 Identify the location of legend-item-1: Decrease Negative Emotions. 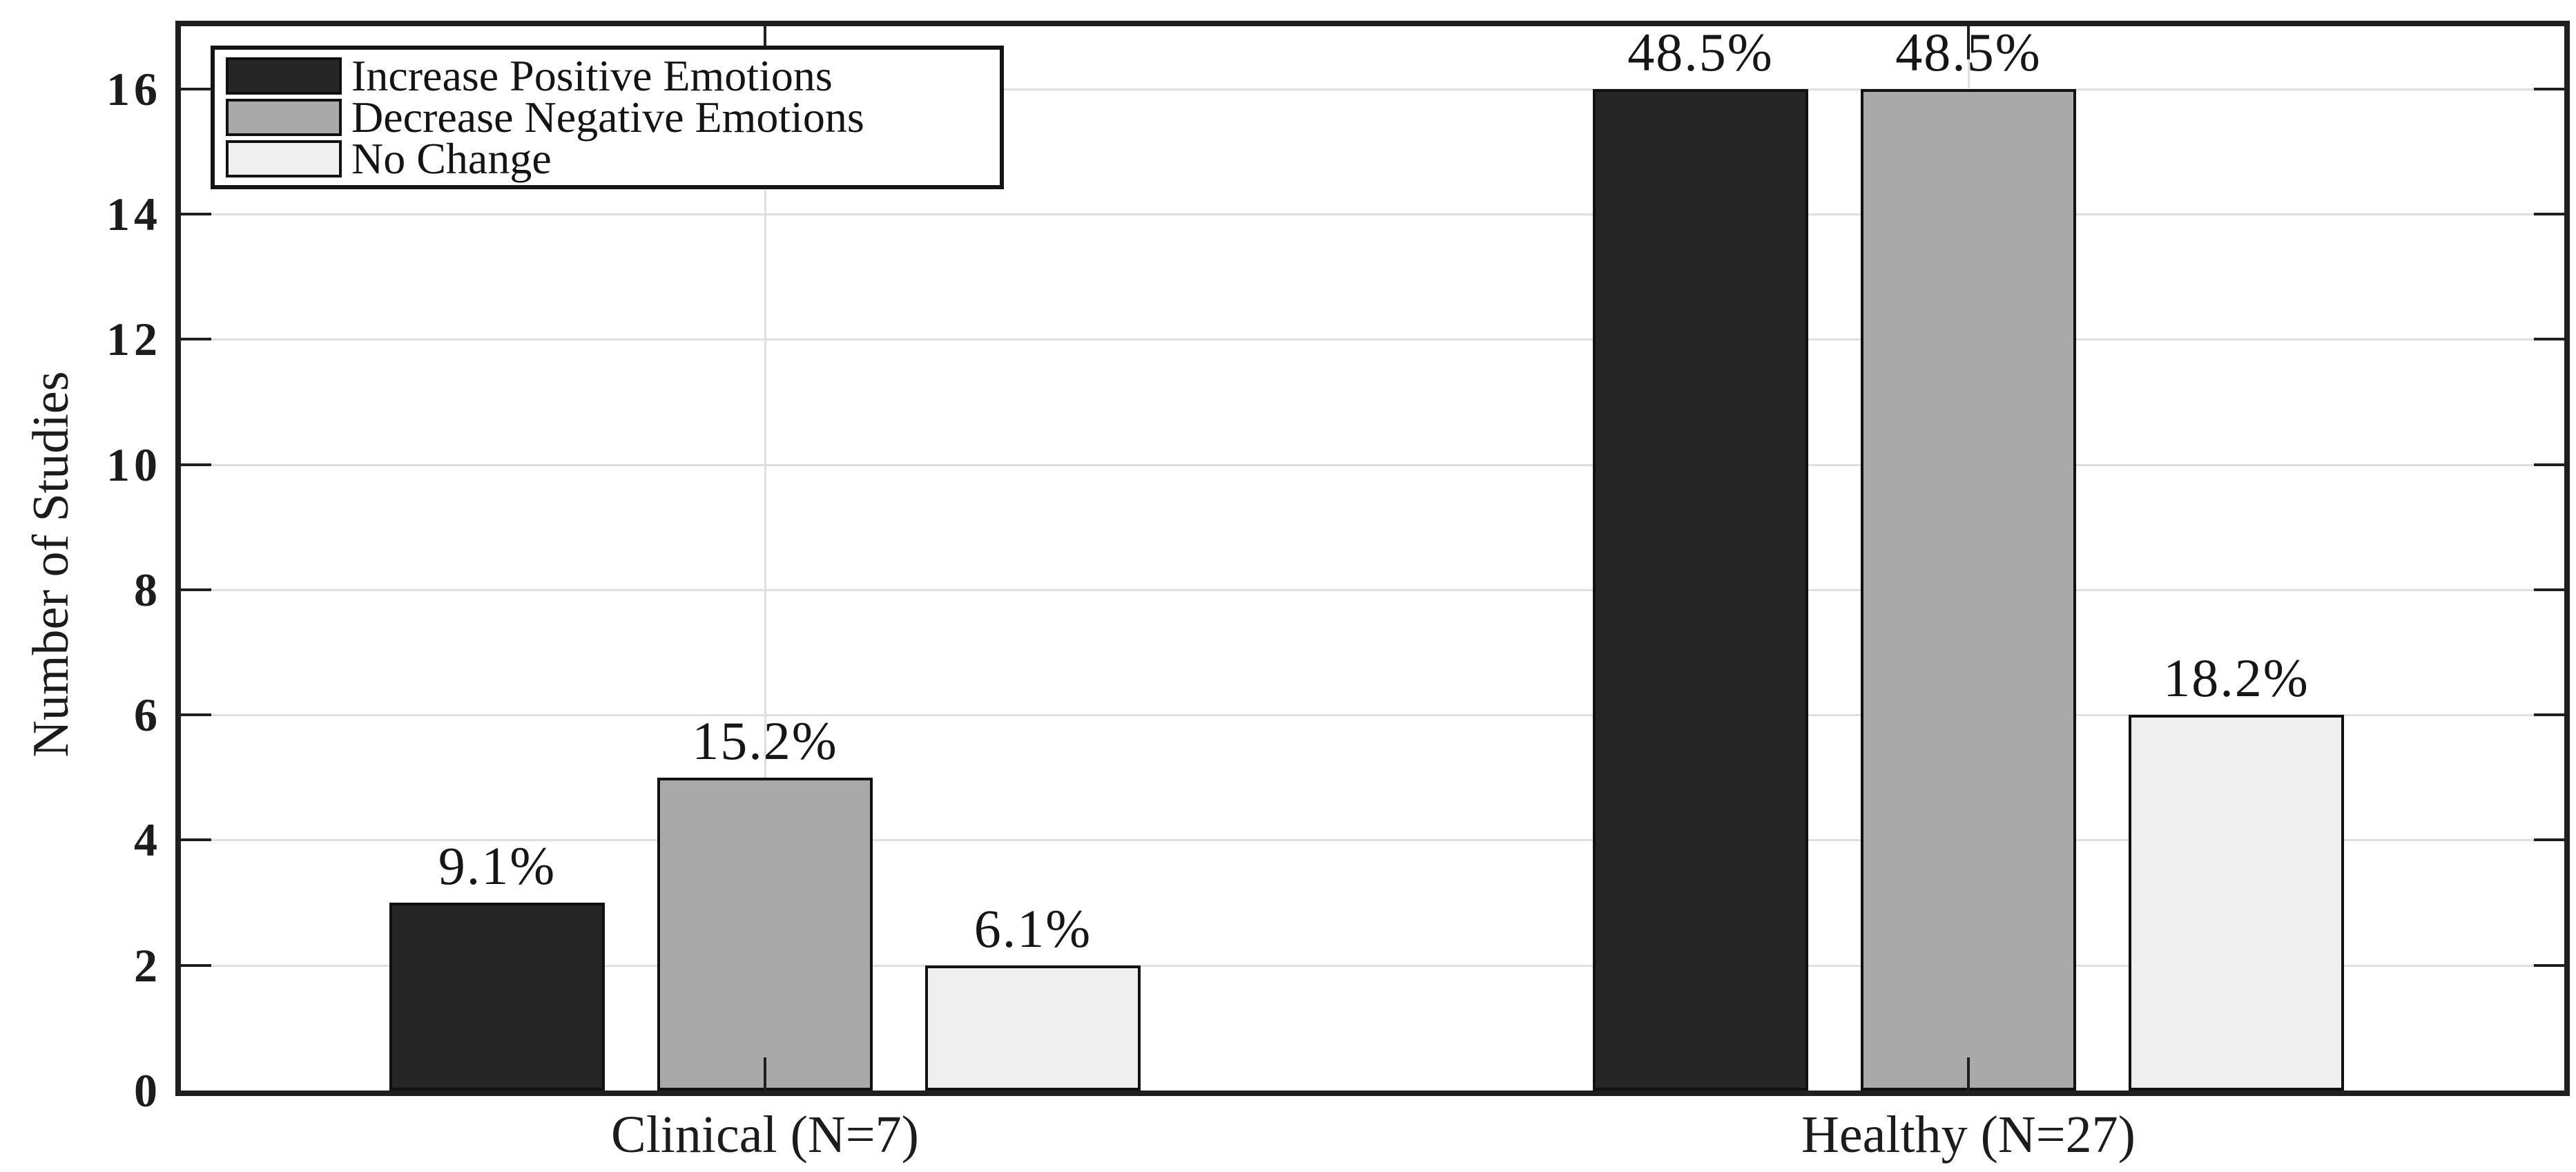
(609, 117).